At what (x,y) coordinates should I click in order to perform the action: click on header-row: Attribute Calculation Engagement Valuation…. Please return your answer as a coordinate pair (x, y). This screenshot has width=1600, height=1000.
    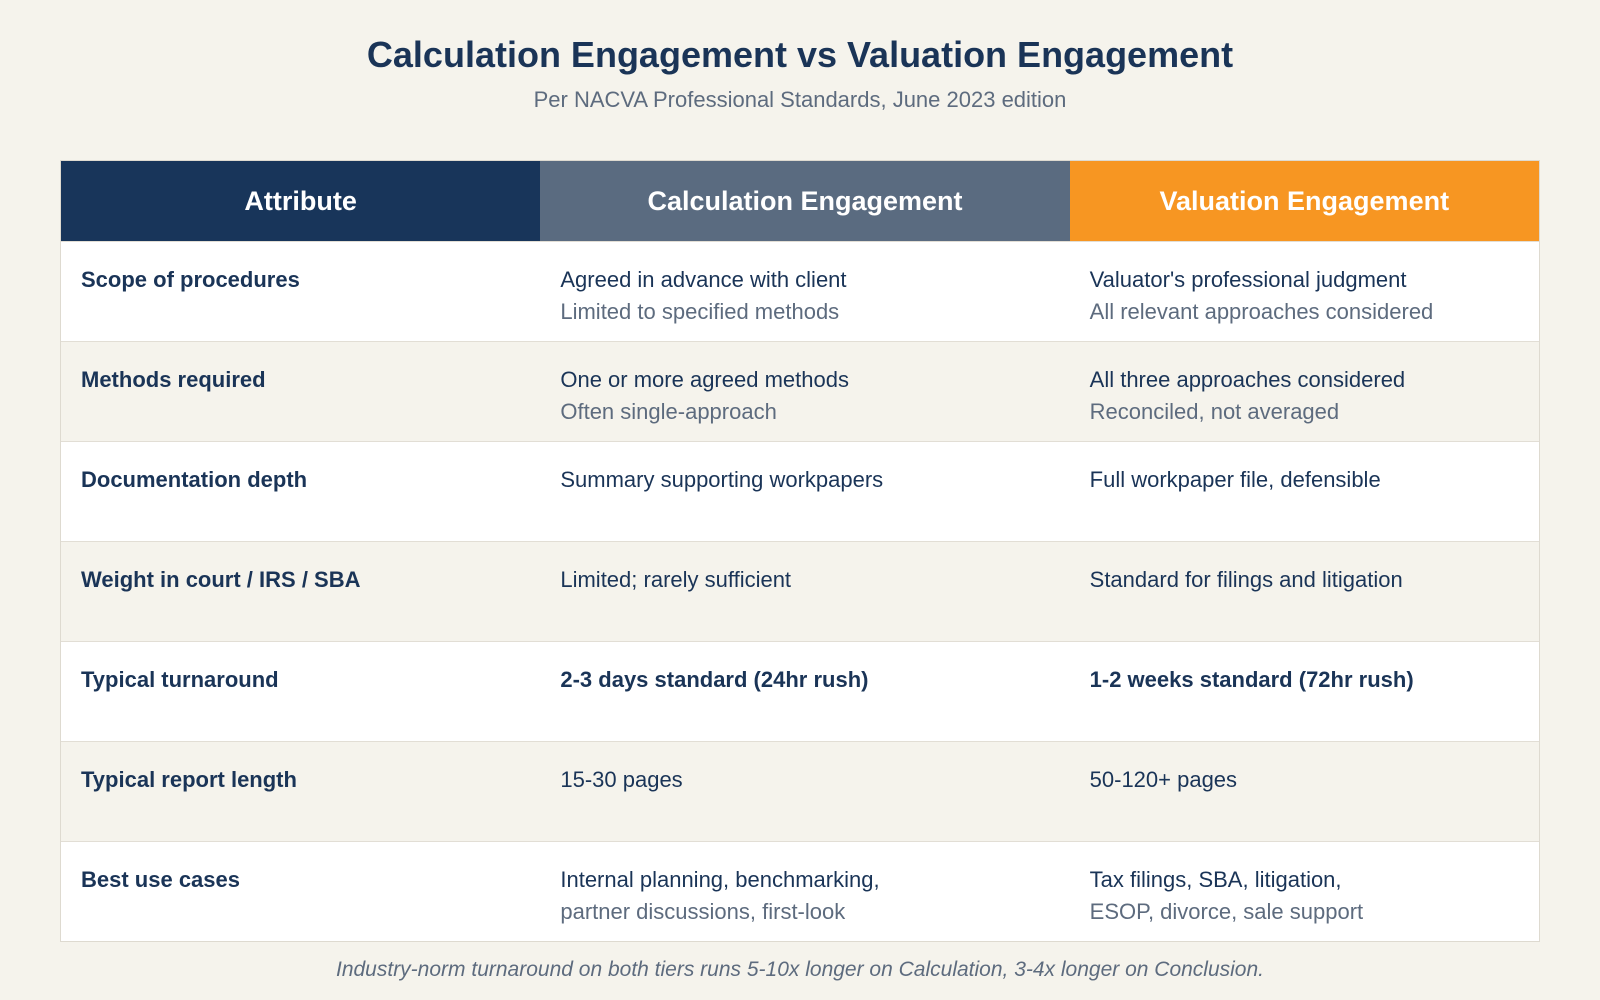
    Looking at the image, I should click on (800, 201).